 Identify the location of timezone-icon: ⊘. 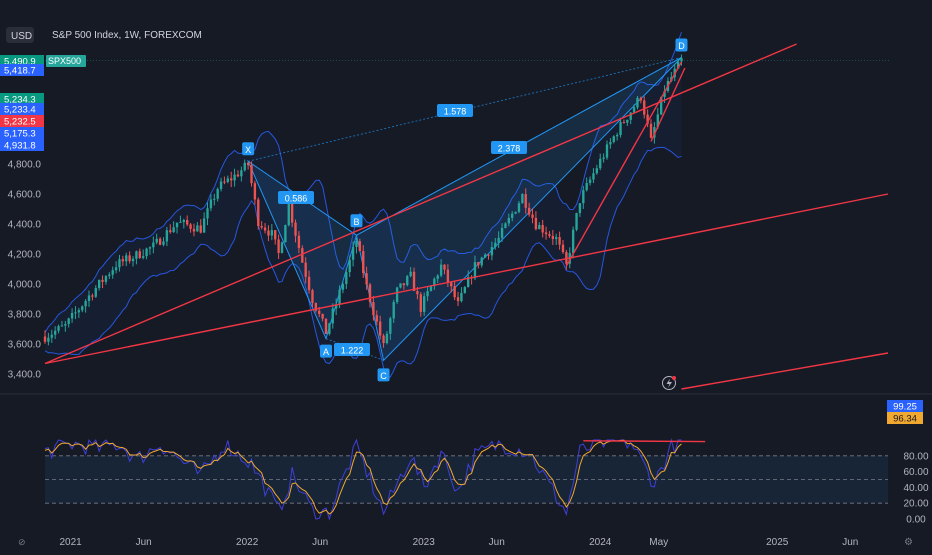
(22, 542).